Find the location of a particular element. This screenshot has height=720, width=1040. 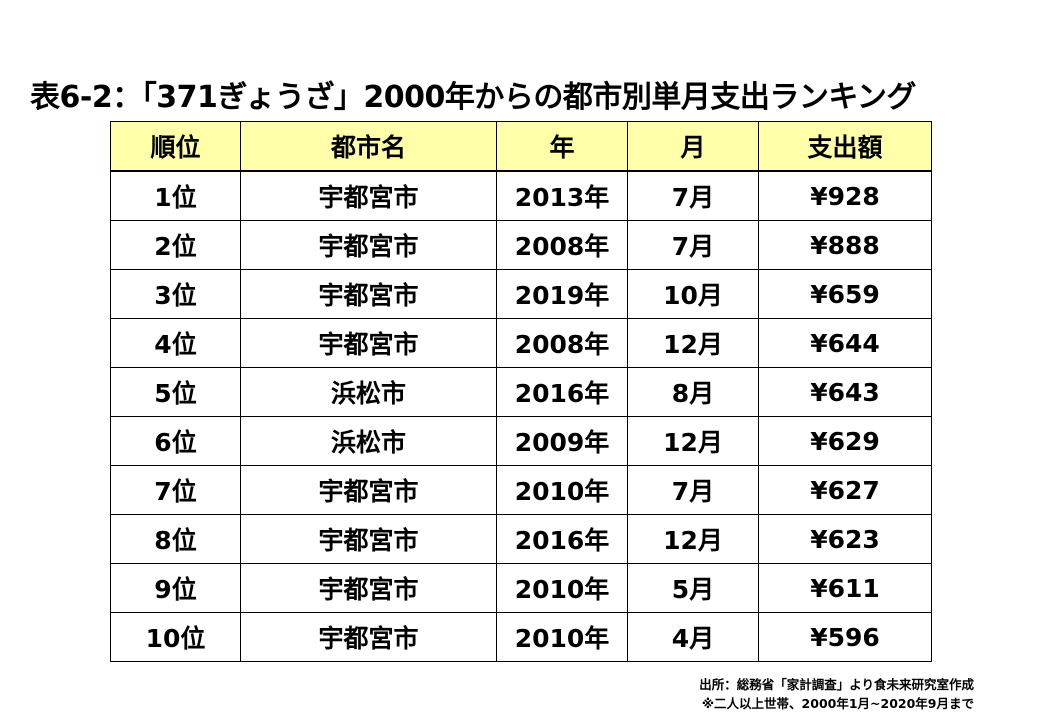

amount-cell: ¥928 is located at coordinates (845, 195).